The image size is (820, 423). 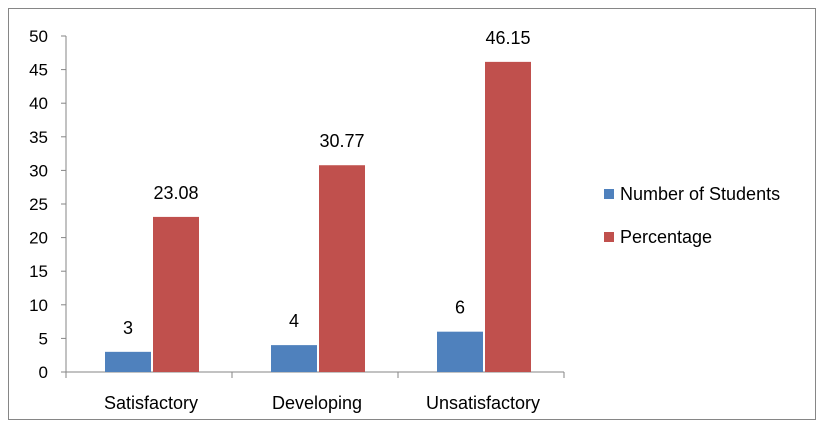 What do you see at coordinates (38, 305) in the screenshot?
I see `y-tick-label: 10` at bounding box center [38, 305].